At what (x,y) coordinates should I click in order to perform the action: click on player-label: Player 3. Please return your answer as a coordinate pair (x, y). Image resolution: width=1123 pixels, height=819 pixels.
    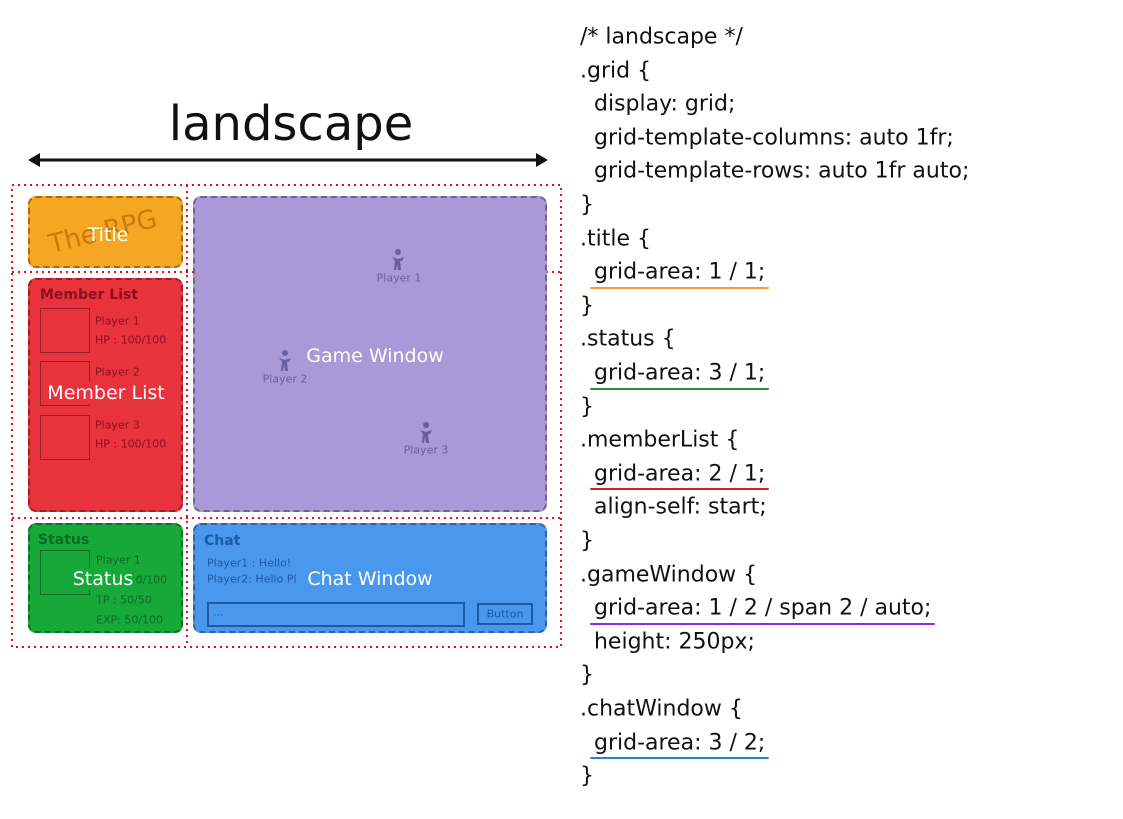
    Looking at the image, I should click on (426, 450).